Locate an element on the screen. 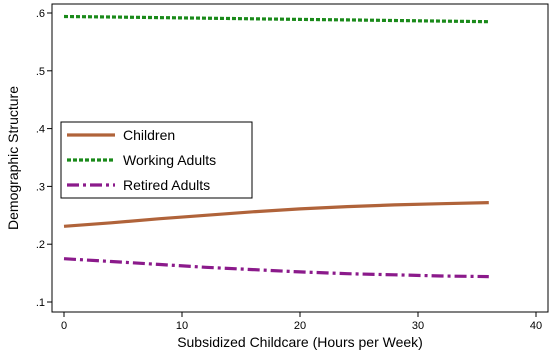 This screenshot has width=550, height=354. legend-label: Working Adults is located at coordinates (169, 160).